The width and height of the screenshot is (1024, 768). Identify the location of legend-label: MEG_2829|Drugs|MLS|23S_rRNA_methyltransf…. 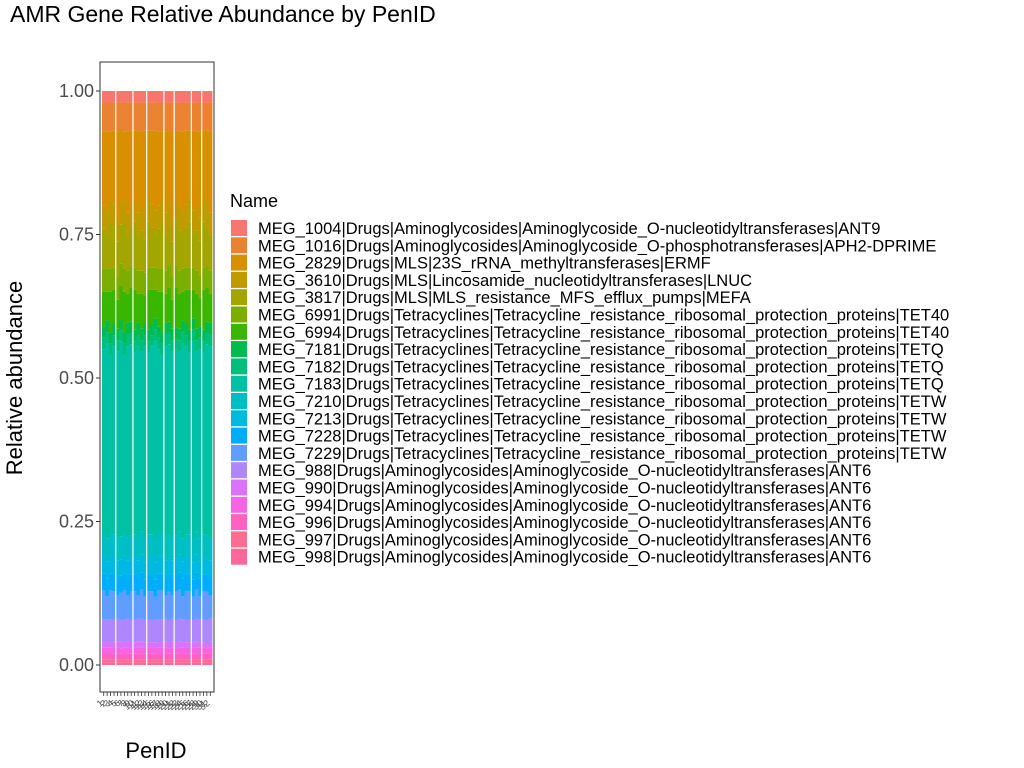
(484, 264).